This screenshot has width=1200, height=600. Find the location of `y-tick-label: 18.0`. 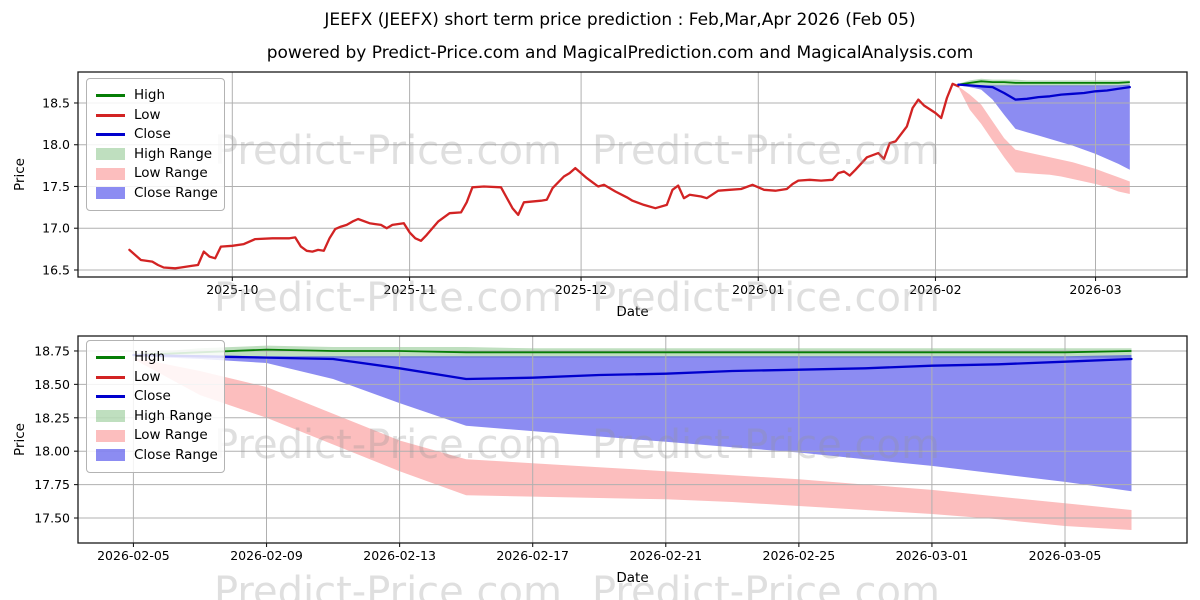

y-tick-label: 18.0 is located at coordinates (56, 144).